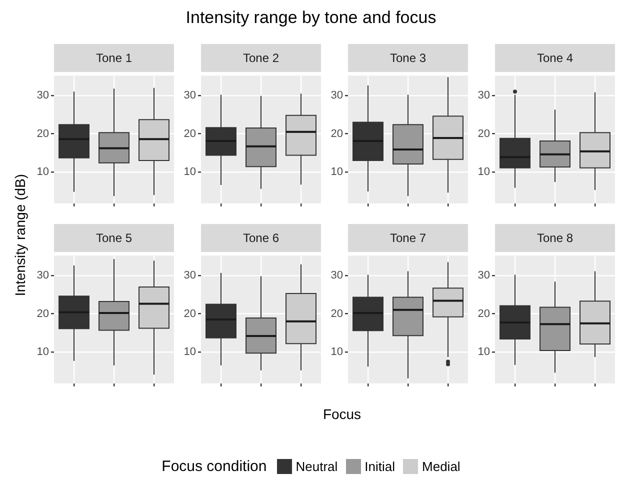  I want to click on text: Intensity range by tone and focus, so click(311, 18).